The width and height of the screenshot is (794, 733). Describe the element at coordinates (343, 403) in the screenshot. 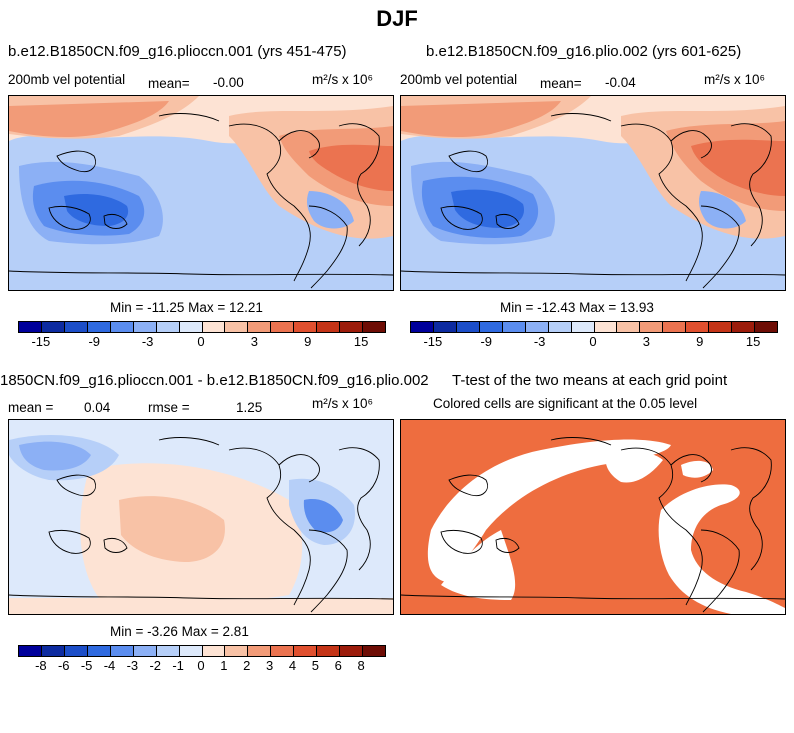

I see `panel3-units: m²/s x 10⁶` at that location.